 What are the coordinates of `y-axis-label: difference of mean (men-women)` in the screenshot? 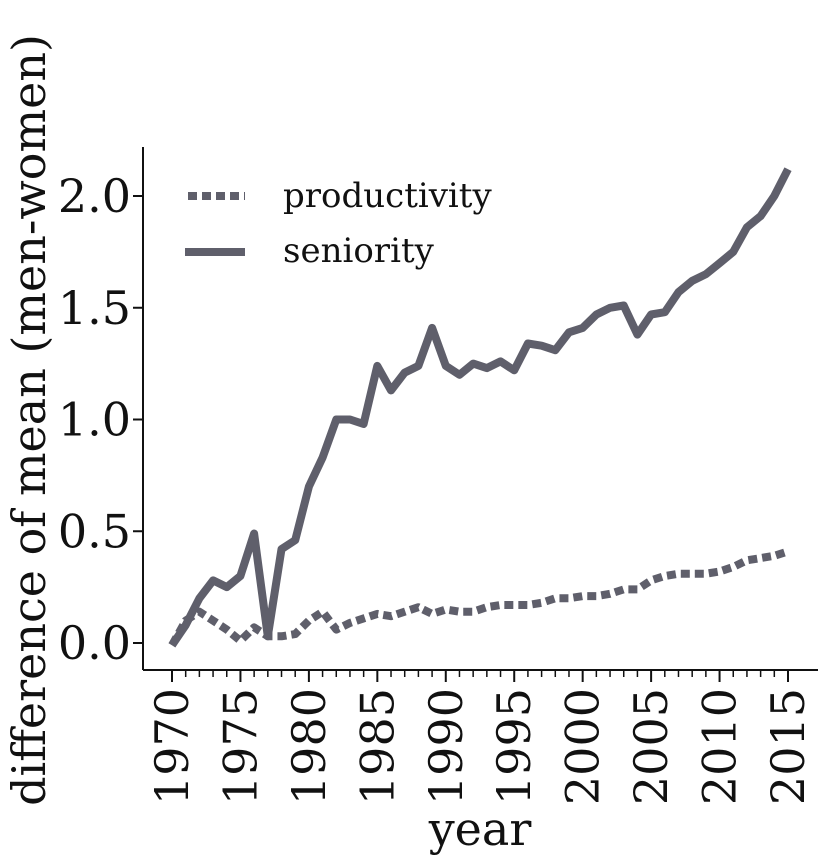 It's located at (29, 420).